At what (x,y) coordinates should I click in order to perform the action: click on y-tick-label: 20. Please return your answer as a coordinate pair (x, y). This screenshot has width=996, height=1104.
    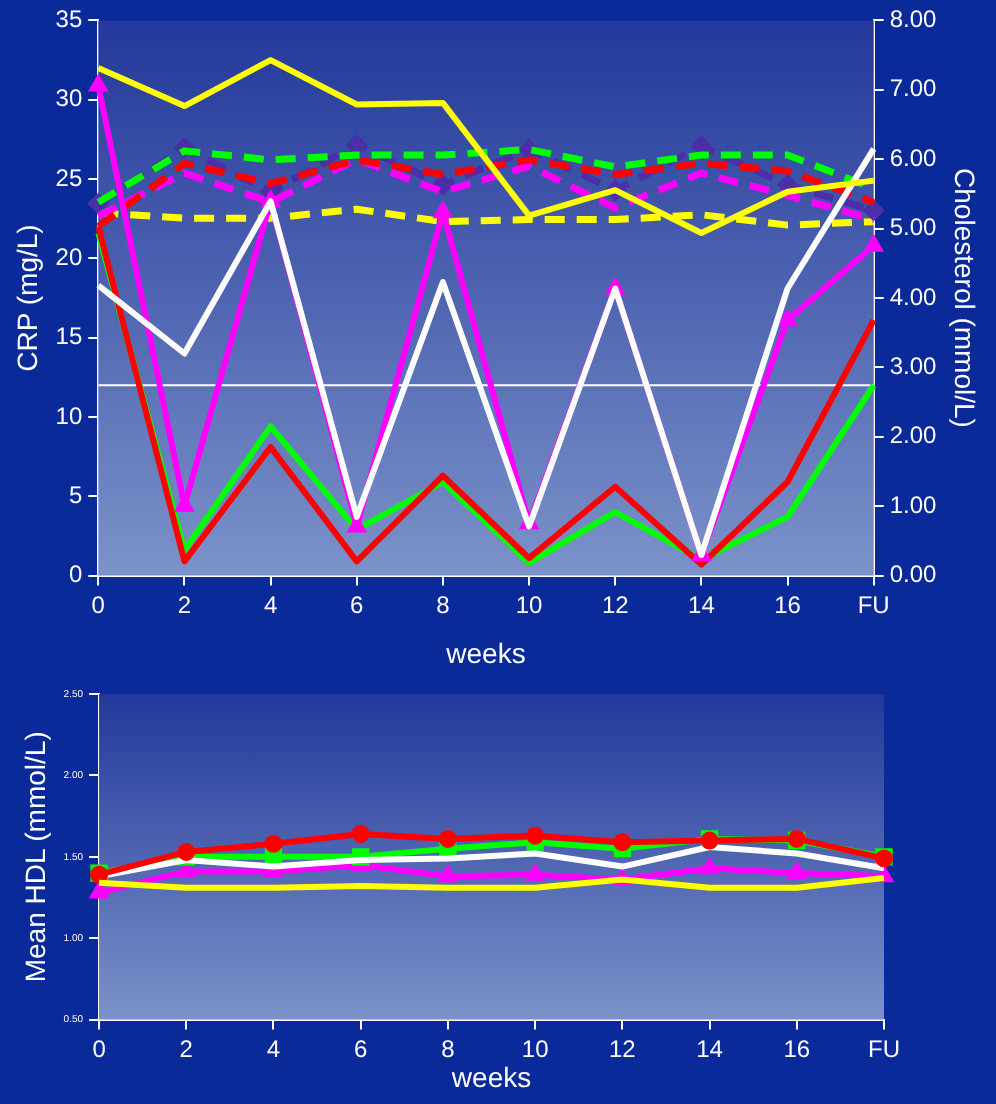
    Looking at the image, I should click on (69, 256).